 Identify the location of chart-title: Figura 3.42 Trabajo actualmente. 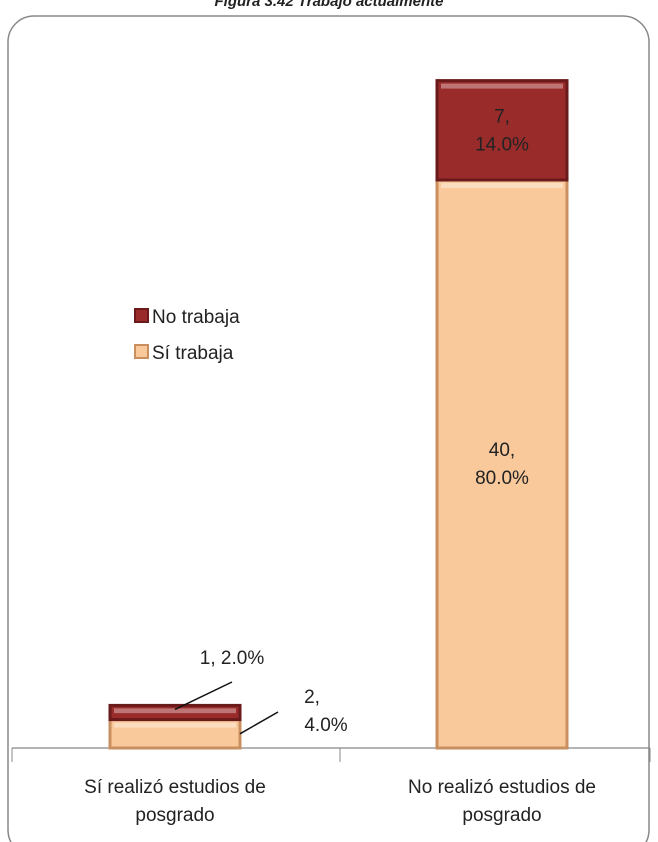
(329, 5).